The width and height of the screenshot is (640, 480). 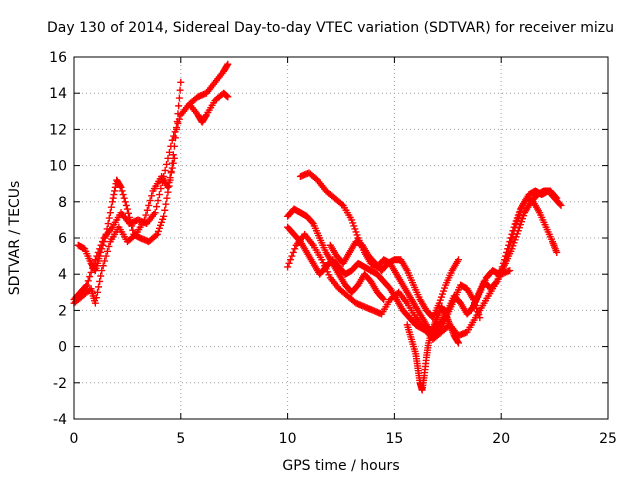 What do you see at coordinates (208, 107) in the screenshot?
I see `series-sat-d` at bounding box center [208, 107].